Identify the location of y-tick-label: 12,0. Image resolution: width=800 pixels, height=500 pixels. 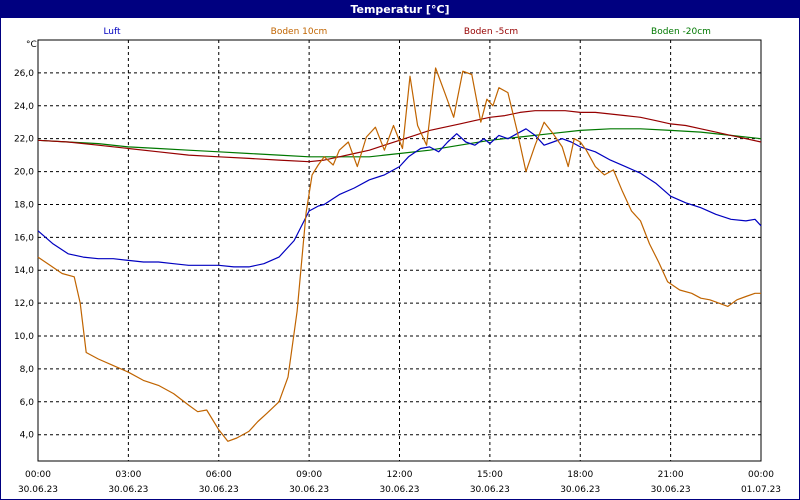
(24, 304).